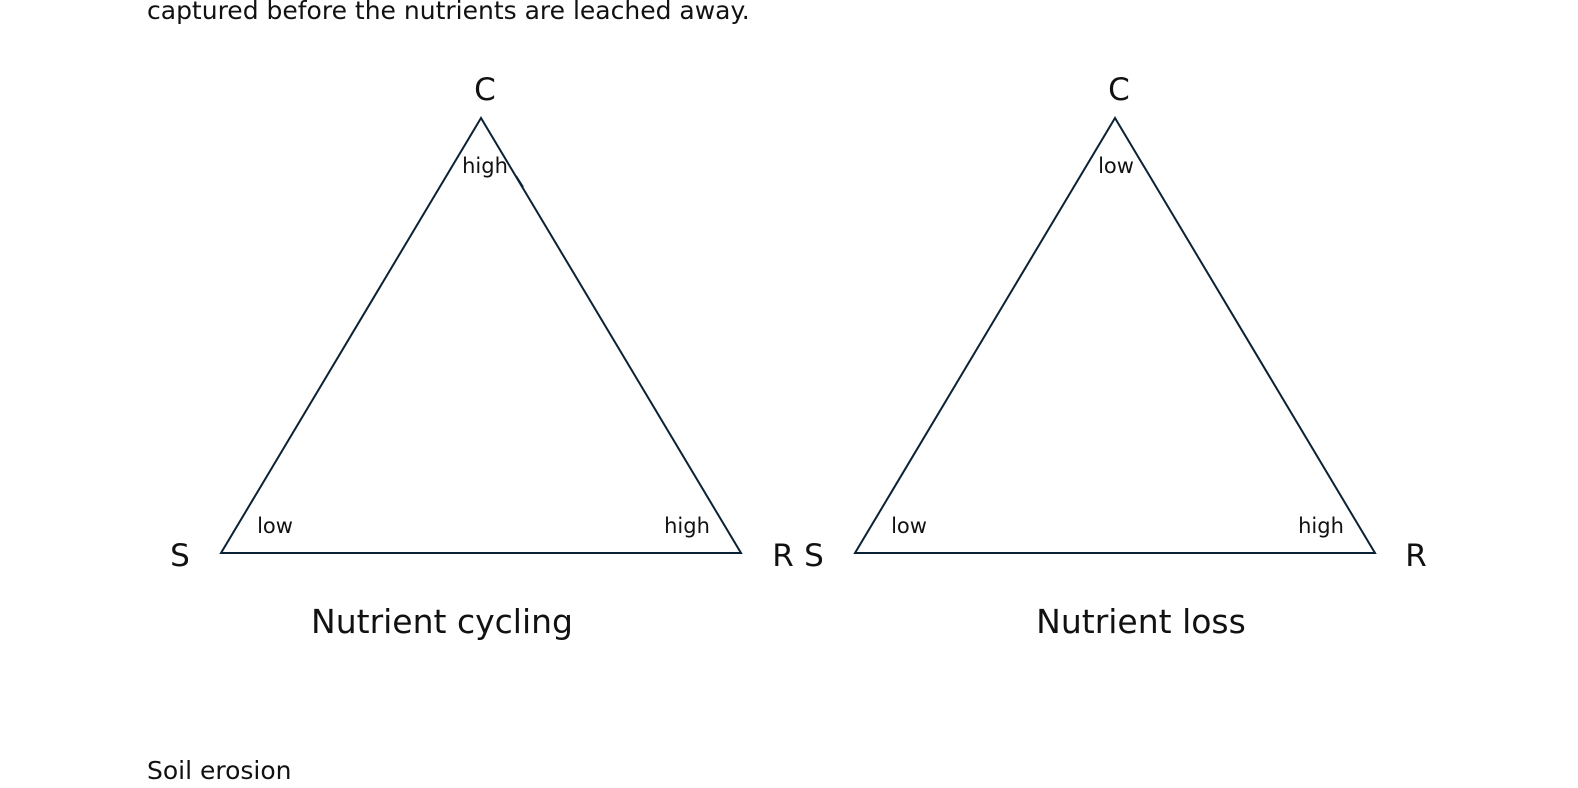  Describe the element at coordinates (1141, 621) in the screenshot. I see `diagram-caption: Nutrient loss` at that location.